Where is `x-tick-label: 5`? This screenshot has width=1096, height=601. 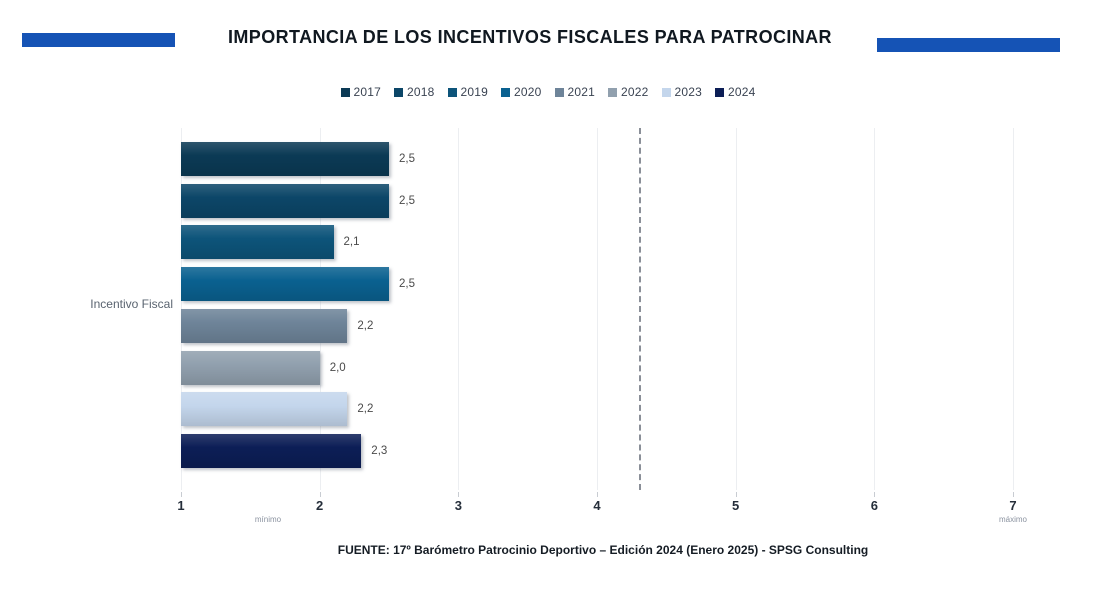 x-tick-label: 5 is located at coordinates (736, 505).